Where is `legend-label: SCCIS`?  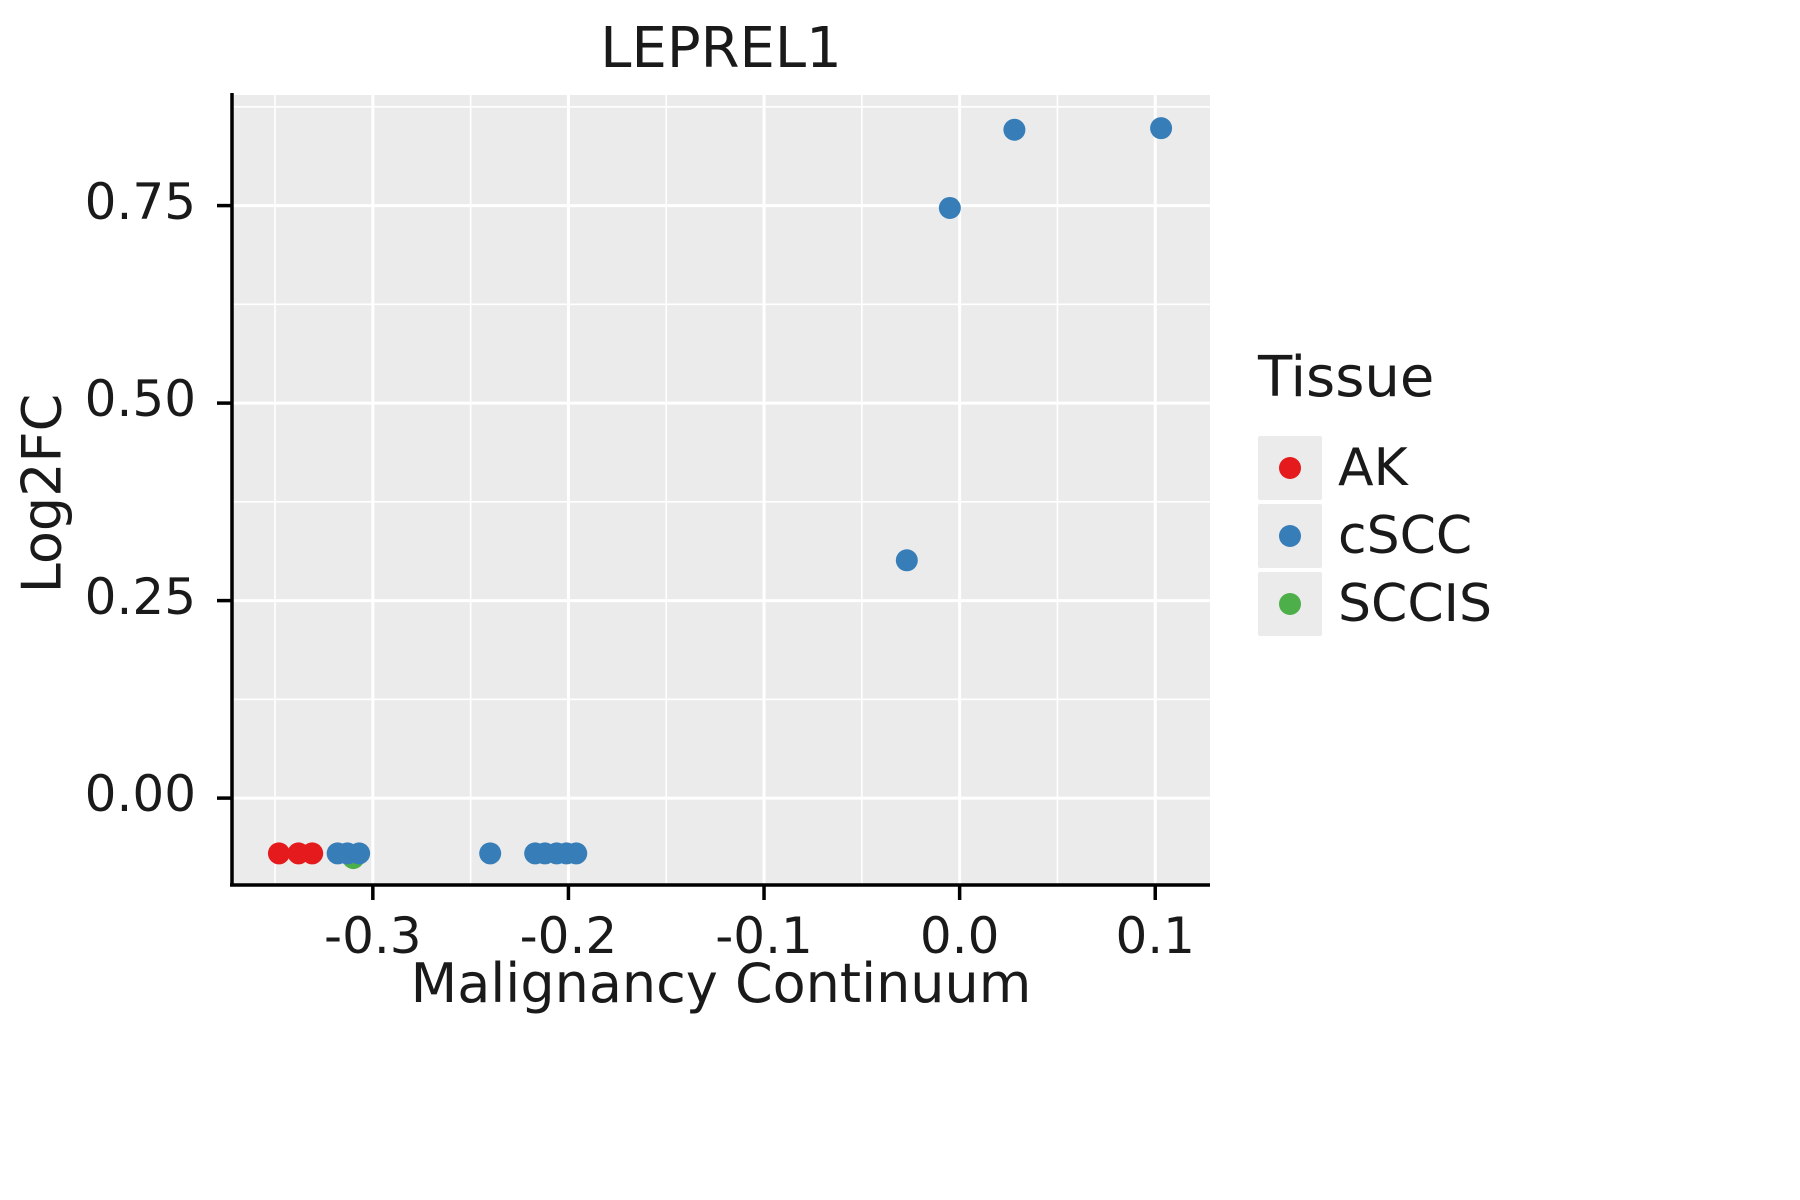
legend-label: SCCIS is located at coordinates (1415, 604).